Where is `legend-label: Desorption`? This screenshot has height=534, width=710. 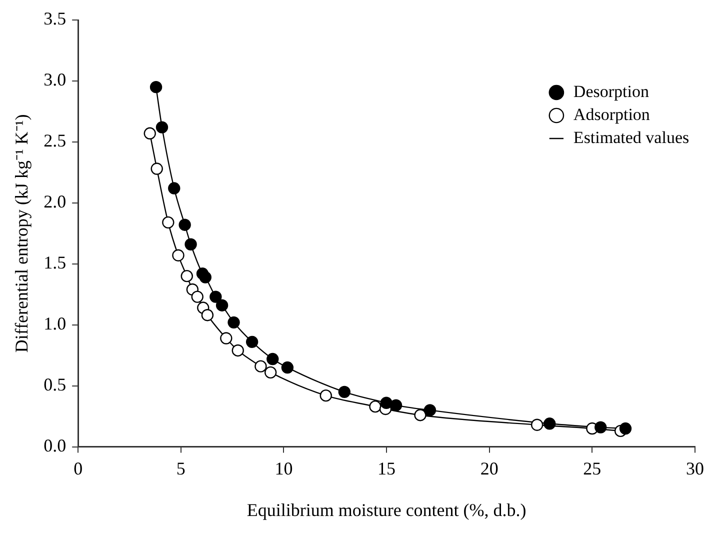
legend-label: Desorption is located at coordinates (611, 91).